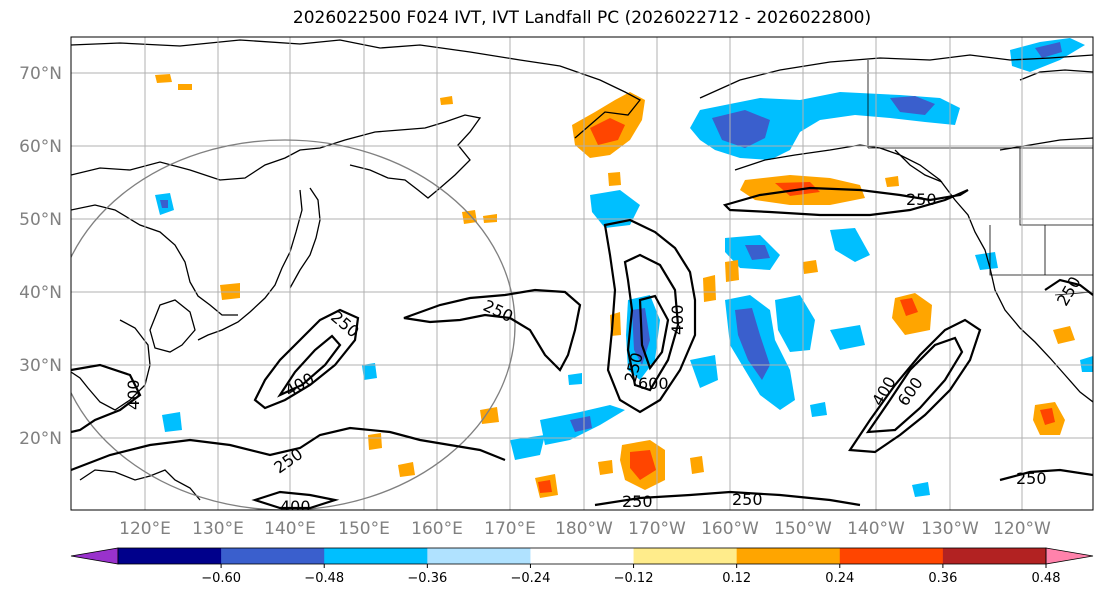  Describe the element at coordinates (364, 529) in the screenshot. I see `lon-label: 150°E` at that location.